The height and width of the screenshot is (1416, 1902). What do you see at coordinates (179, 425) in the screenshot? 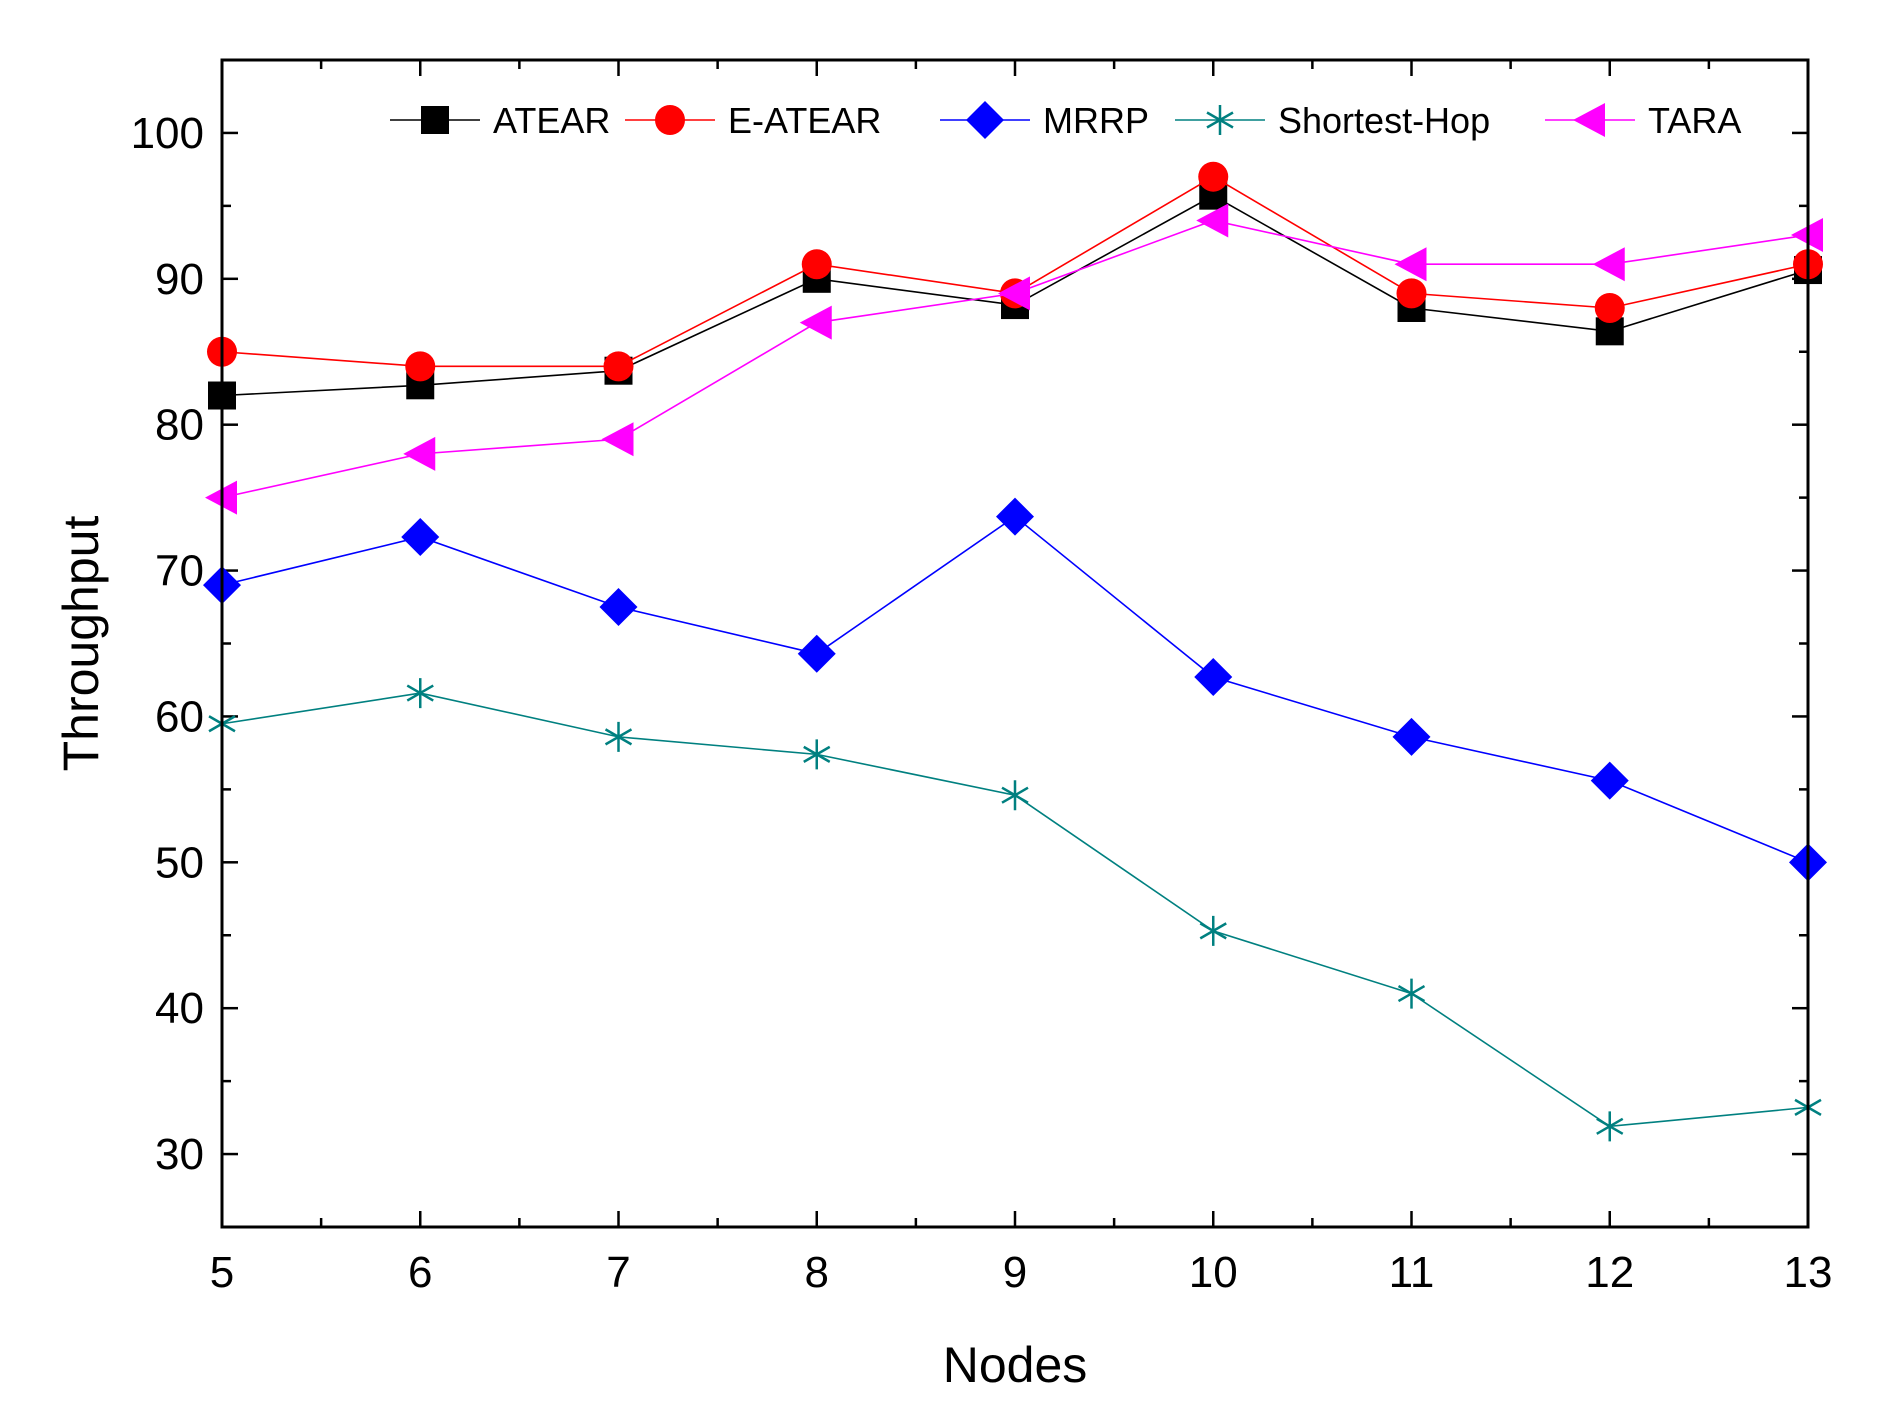
I see `y-tick-label: 80` at bounding box center [179, 425].